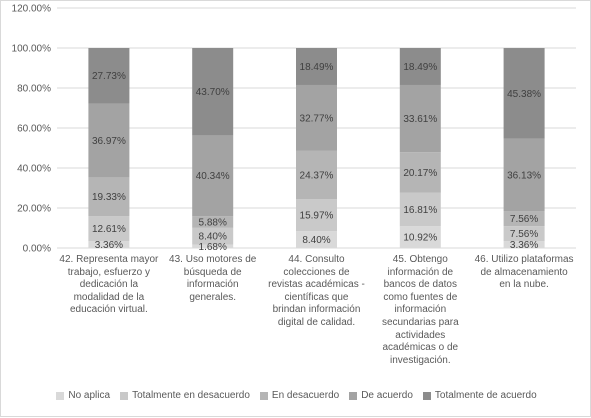 Image resolution: width=591 pixels, height=418 pixels. I want to click on y-tick-label: 100.00%, so click(32, 49).